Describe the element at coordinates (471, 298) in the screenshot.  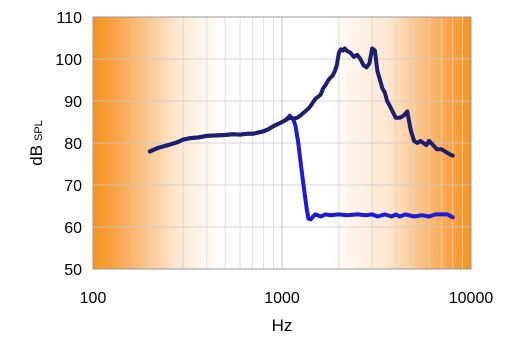
I see `x-tick-label: 10000` at that location.